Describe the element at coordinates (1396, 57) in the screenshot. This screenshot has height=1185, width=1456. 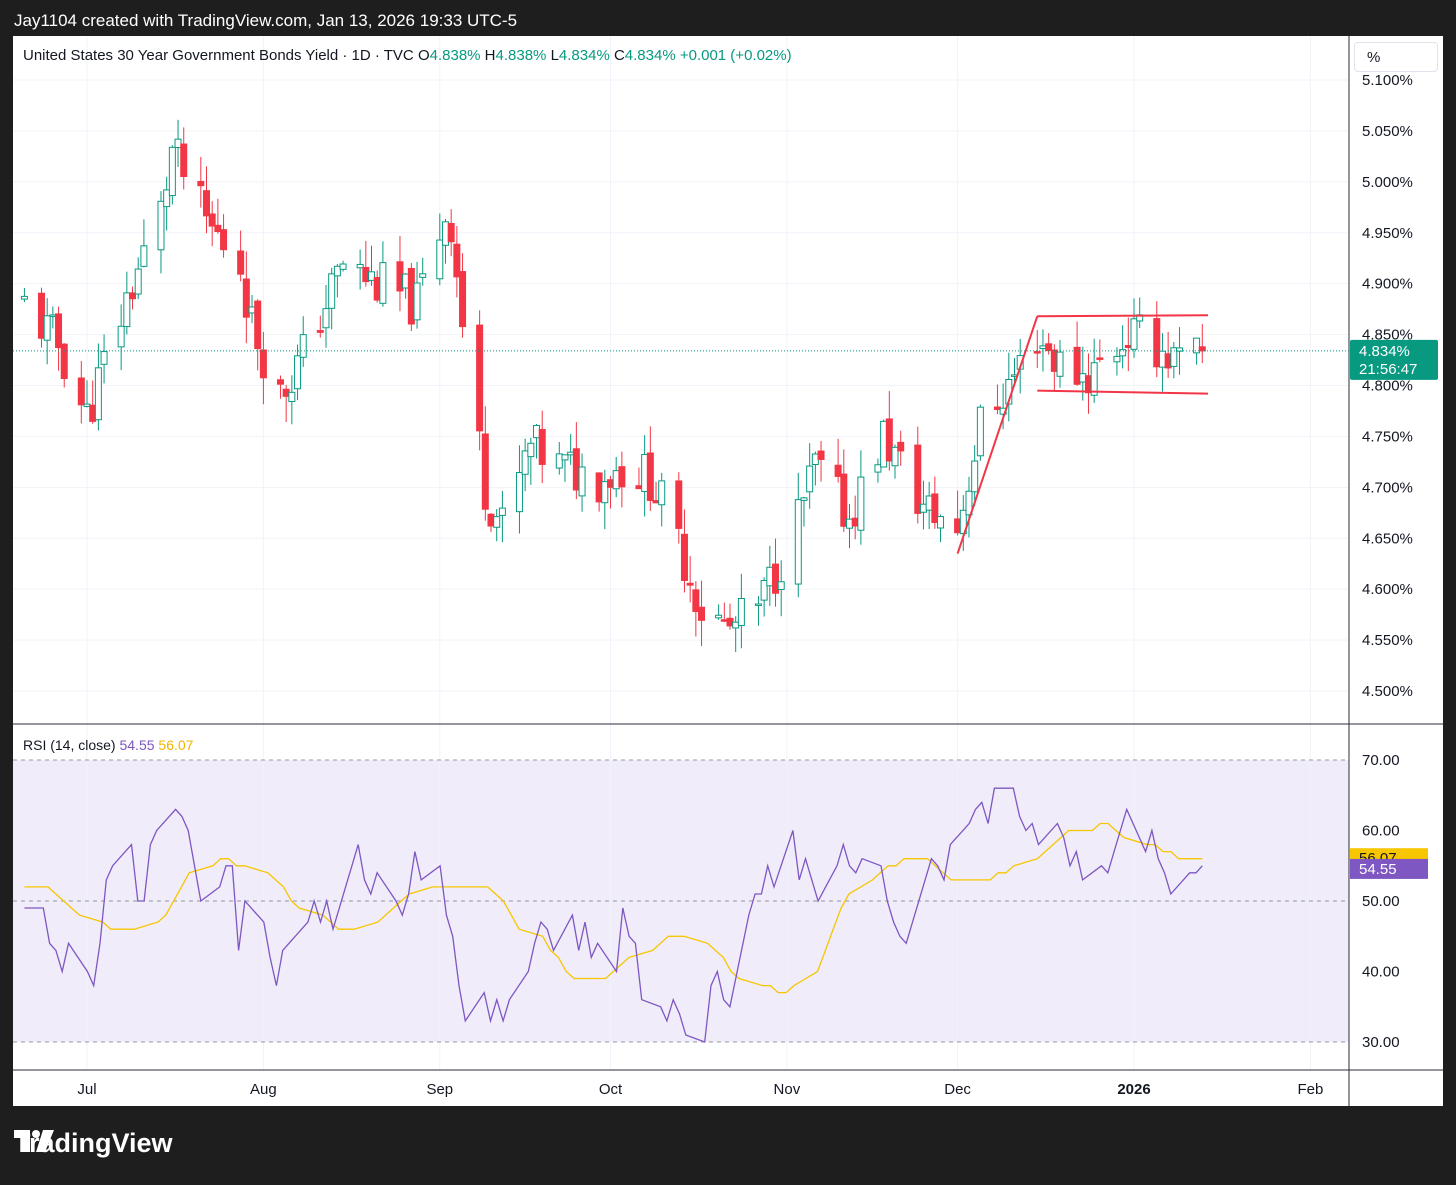
I see `percent-scale-button: %` at that location.